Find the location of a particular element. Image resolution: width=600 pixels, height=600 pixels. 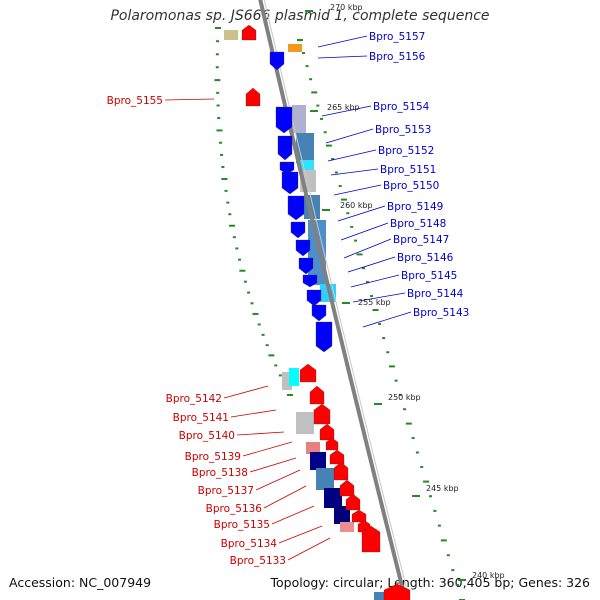

scale-tick-label: 265 kbp is located at coordinates (343, 107).